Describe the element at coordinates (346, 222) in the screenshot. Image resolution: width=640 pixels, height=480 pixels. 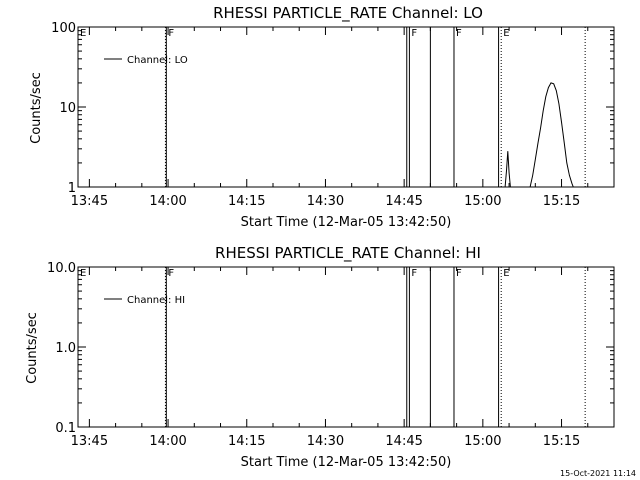
I see `x-axis-label-lo: Start Time (12-Mar-05 13:42:50)` at that location.